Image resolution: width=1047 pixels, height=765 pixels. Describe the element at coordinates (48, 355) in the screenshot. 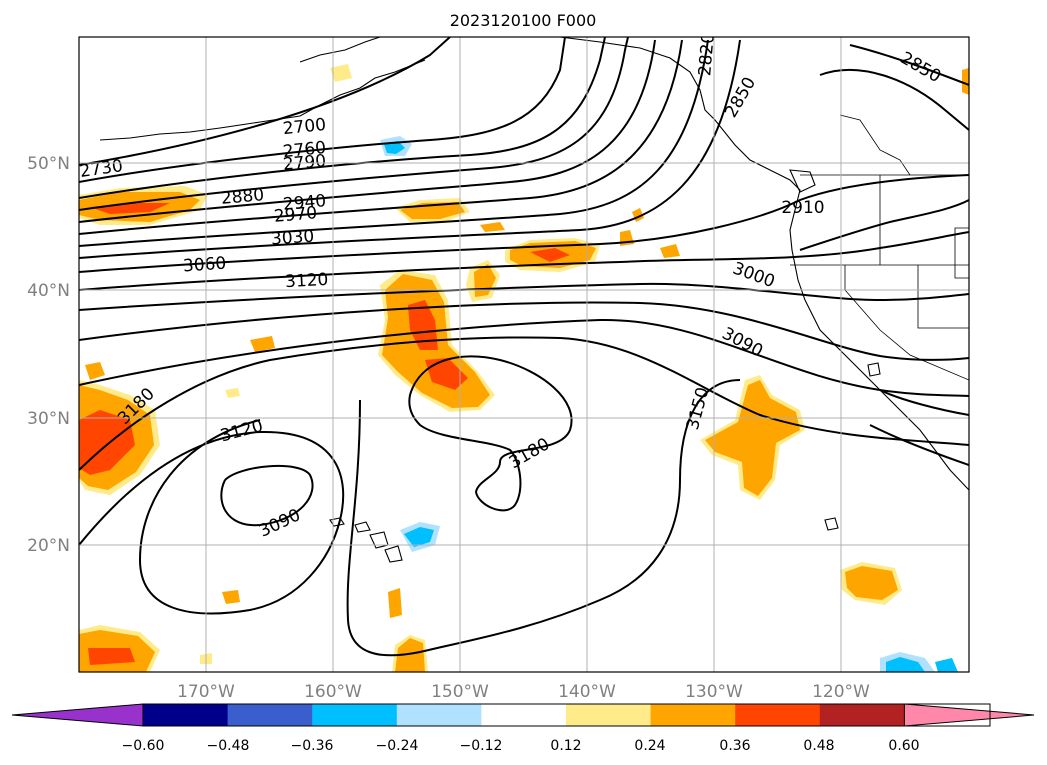

I see `latitude-labels: 50°N 40°N 30°N 20°N` at that location.